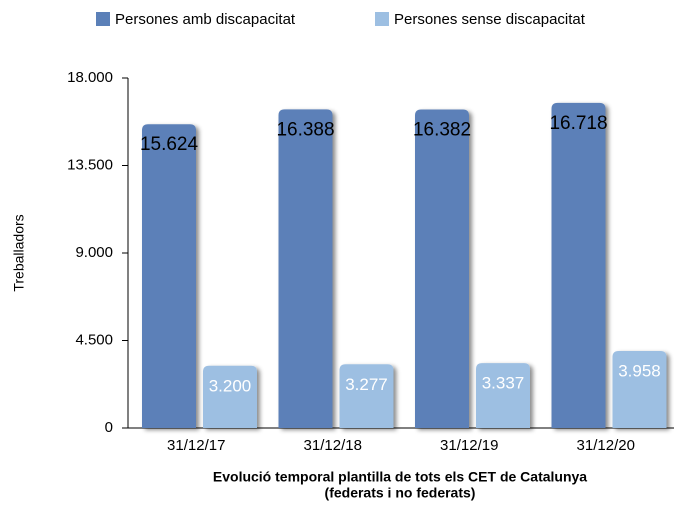 The height and width of the screenshot is (512, 674). What do you see at coordinates (366, 384) in the screenshot?
I see `data-label: 3.277` at bounding box center [366, 384].